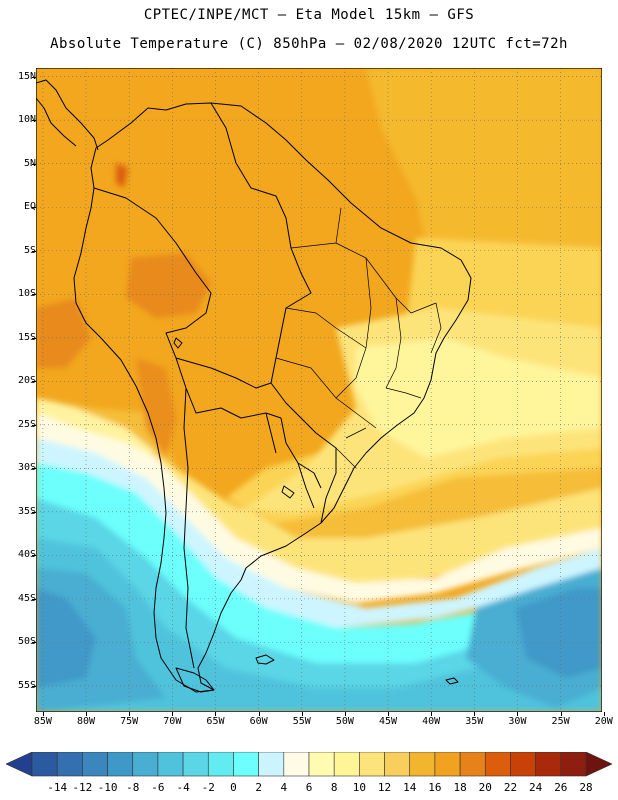 This screenshot has width=618, height=800. I want to click on south-georgia-island, so click(452, 681).